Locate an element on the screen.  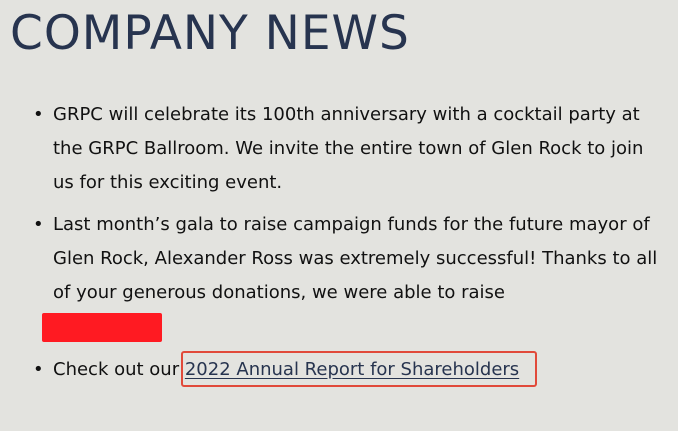
annual-report-link: 2022 Annual Report for Shareholders is located at coordinates (358, 369).